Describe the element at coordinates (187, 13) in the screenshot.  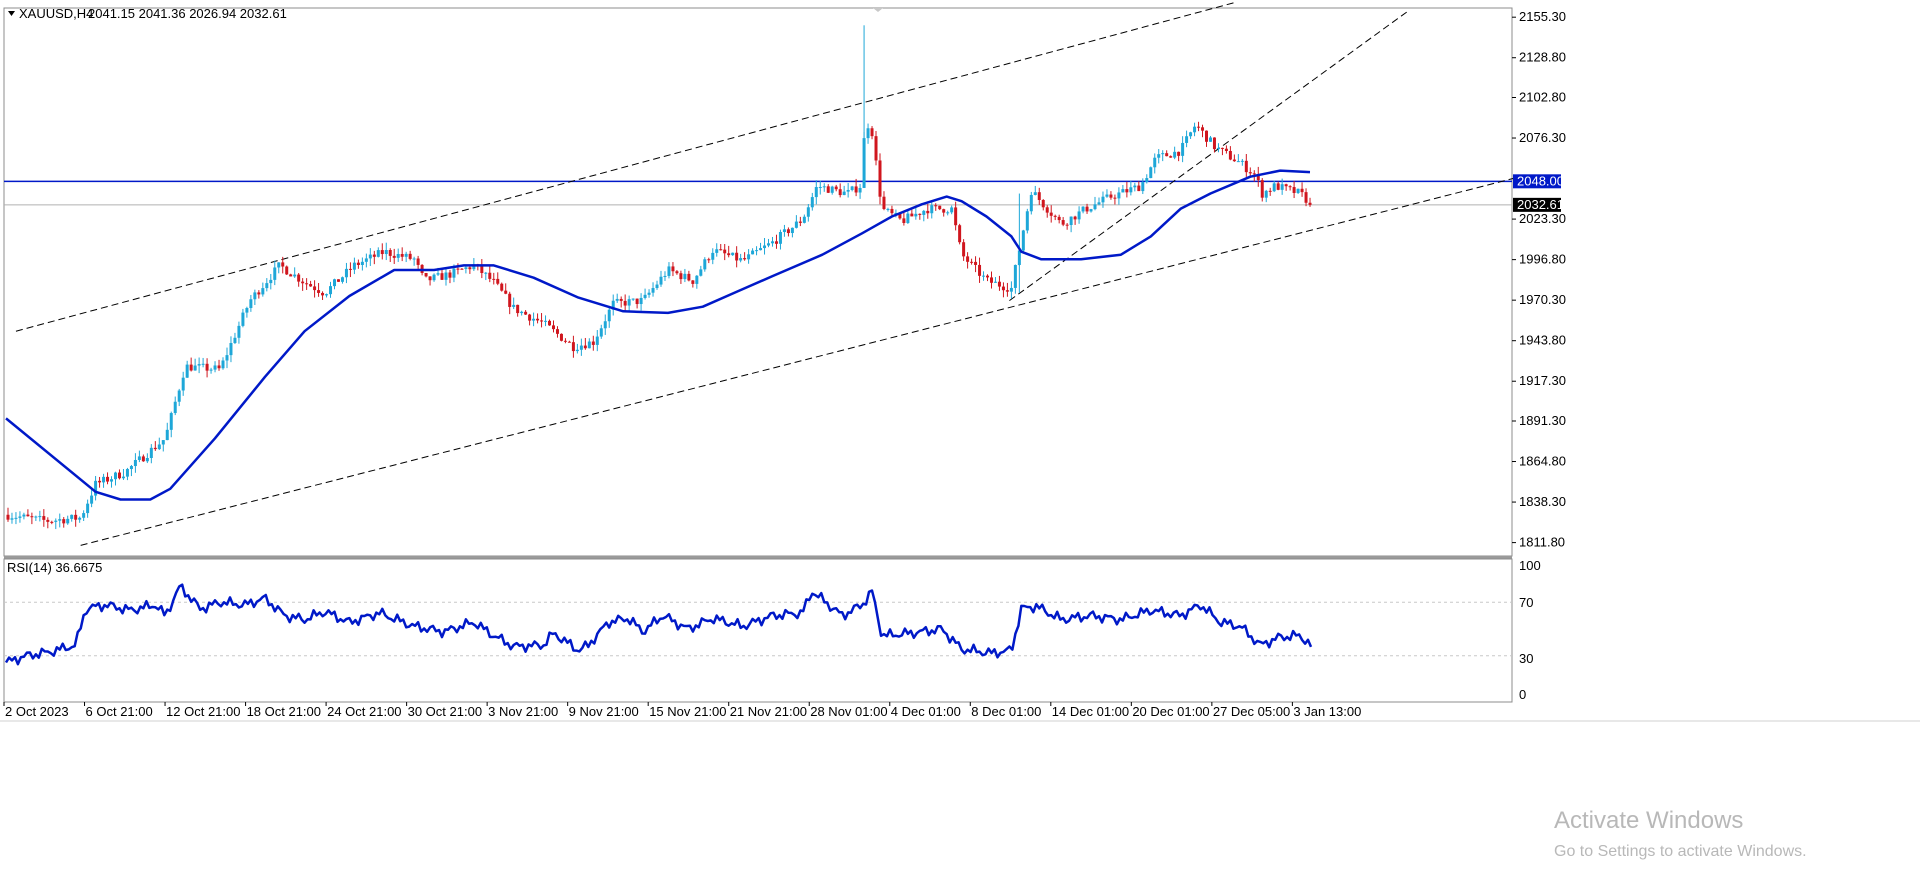
I see `ohlc-readout: 2041.15 2041.36 2026.94 2032.61` at that location.